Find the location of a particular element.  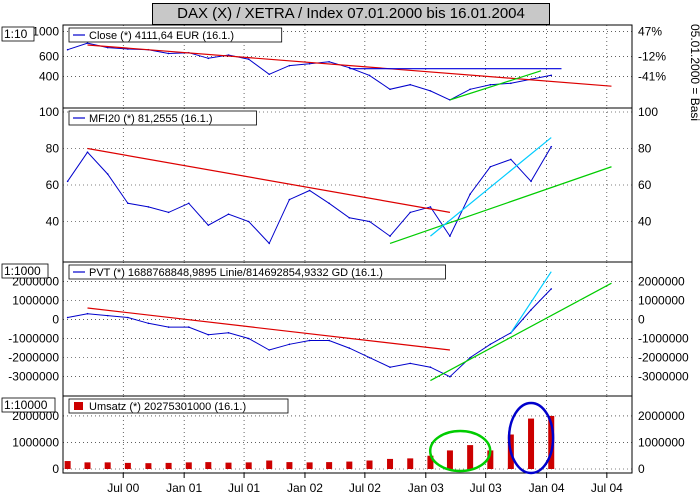

mfi-ytick-left-1: 80 is located at coordinates (53, 149).